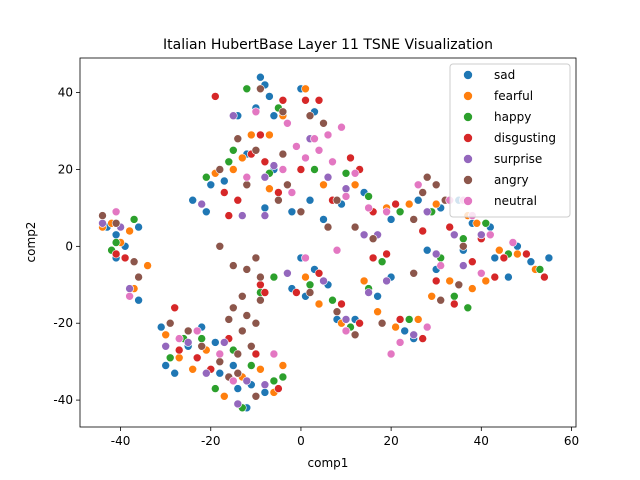 The image size is (640, 480). What do you see at coordinates (31, 242) in the screenshot?
I see `y-axis-label: comp2` at bounding box center [31, 242].